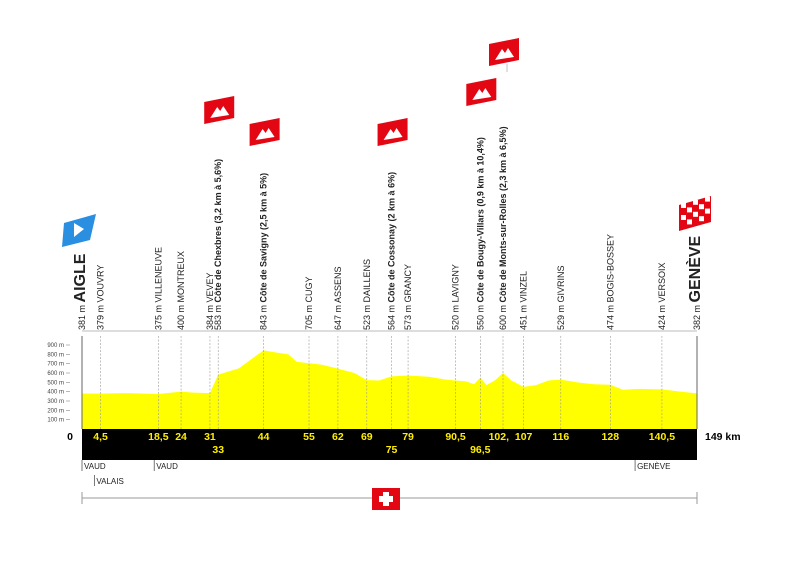 The width and height of the screenshot is (804, 574). What do you see at coordinates (210, 317) in the screenshot?
I see `waypoint-altitude: 384 m` at bounding box center [210, 317].